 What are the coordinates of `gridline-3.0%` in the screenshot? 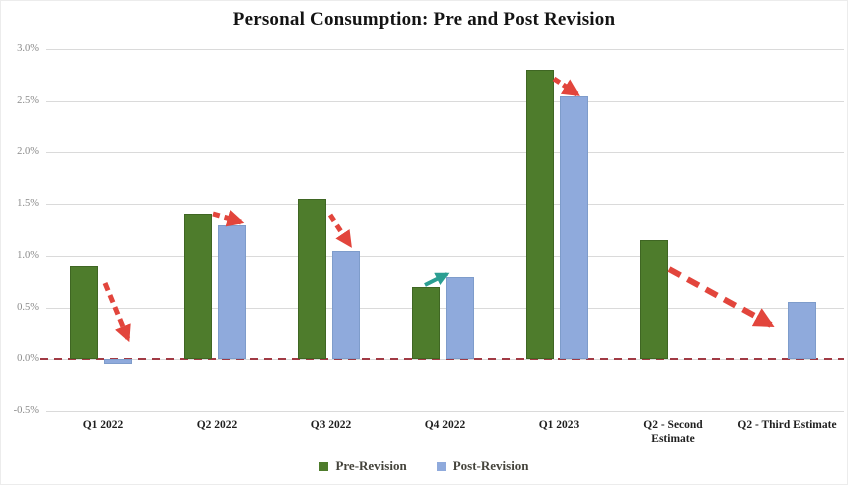 It's located at (445, 49).